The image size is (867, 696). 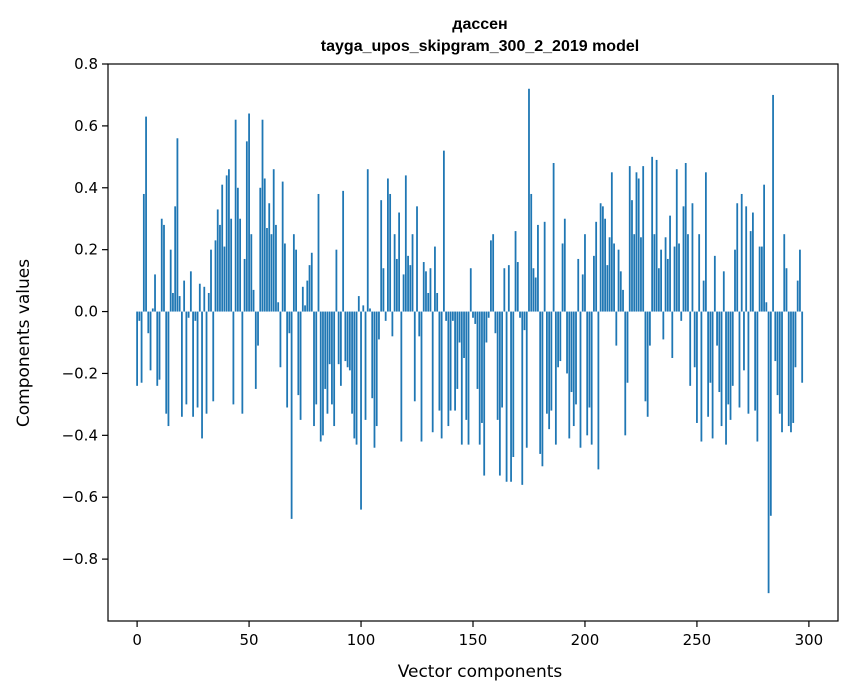 I want to click on y-tick-label: 0.2, so click(x=86, y=250).